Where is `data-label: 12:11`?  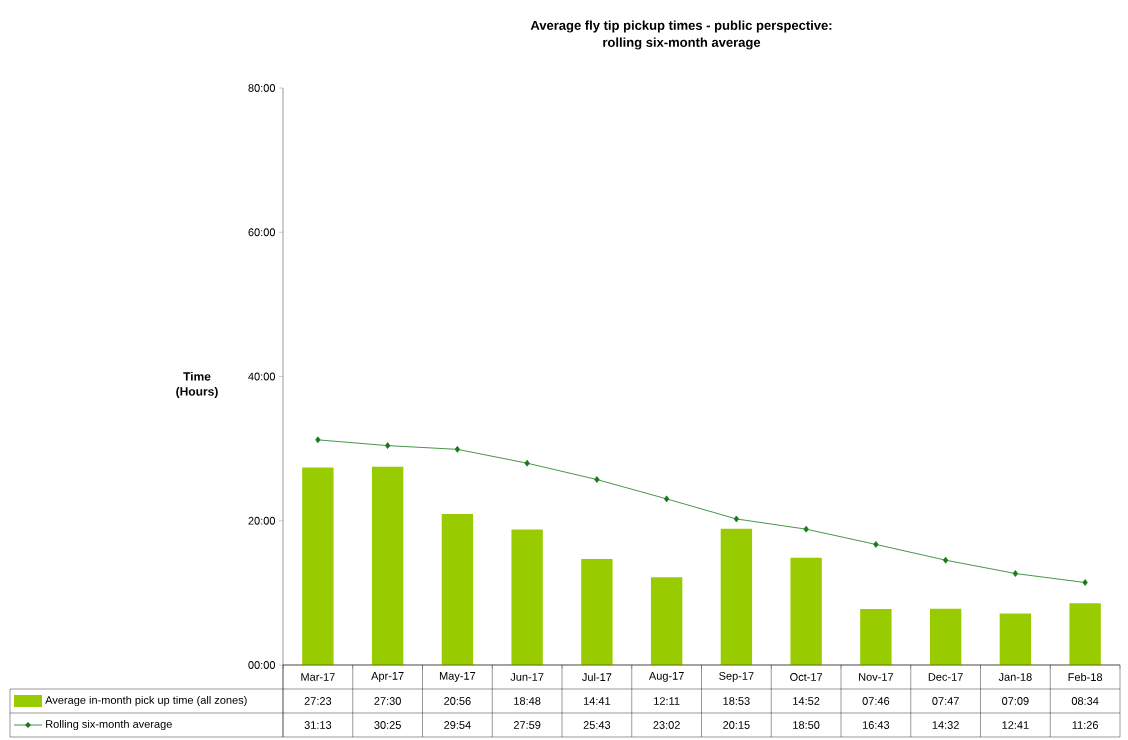 data-label: 12:11 is located at coordinates (667, 701).